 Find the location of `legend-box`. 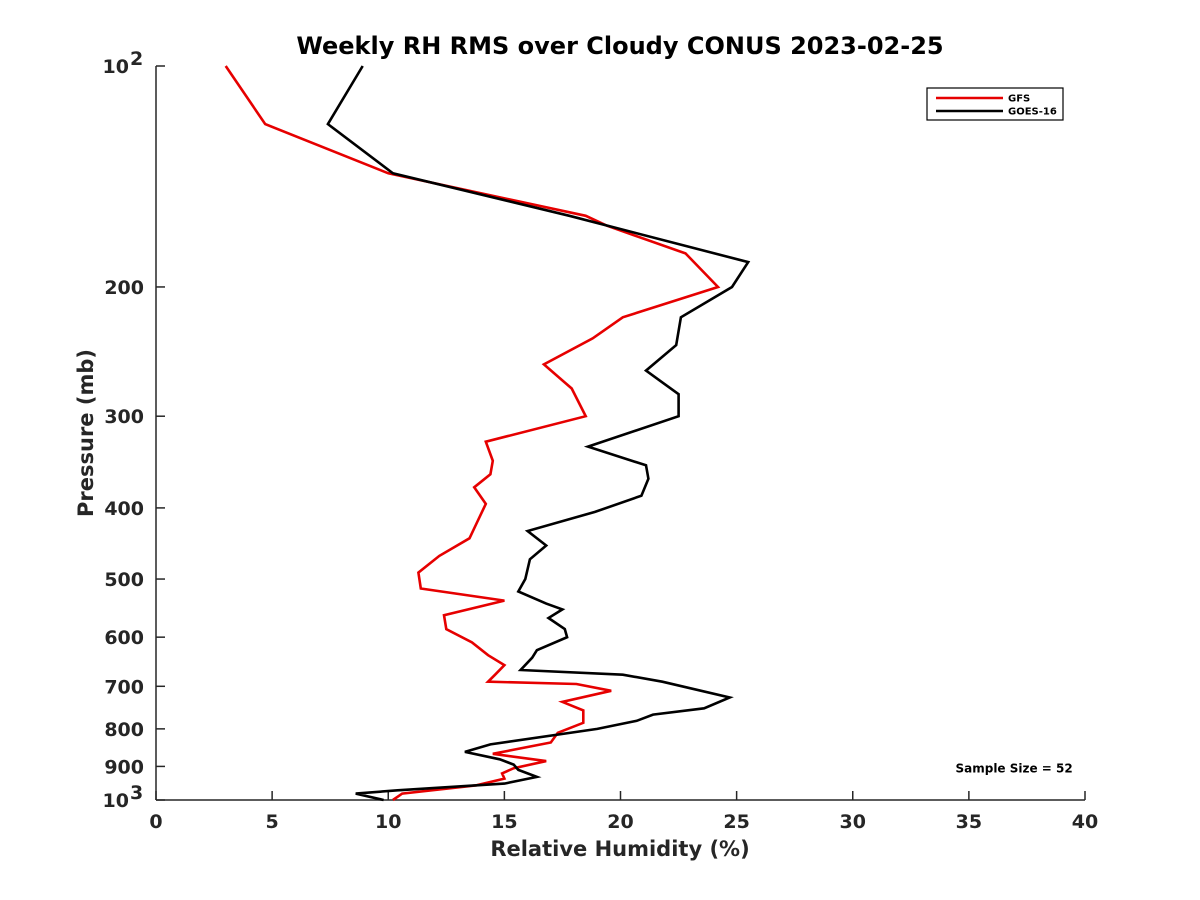

legend-box is located at coordinates (995, 104).